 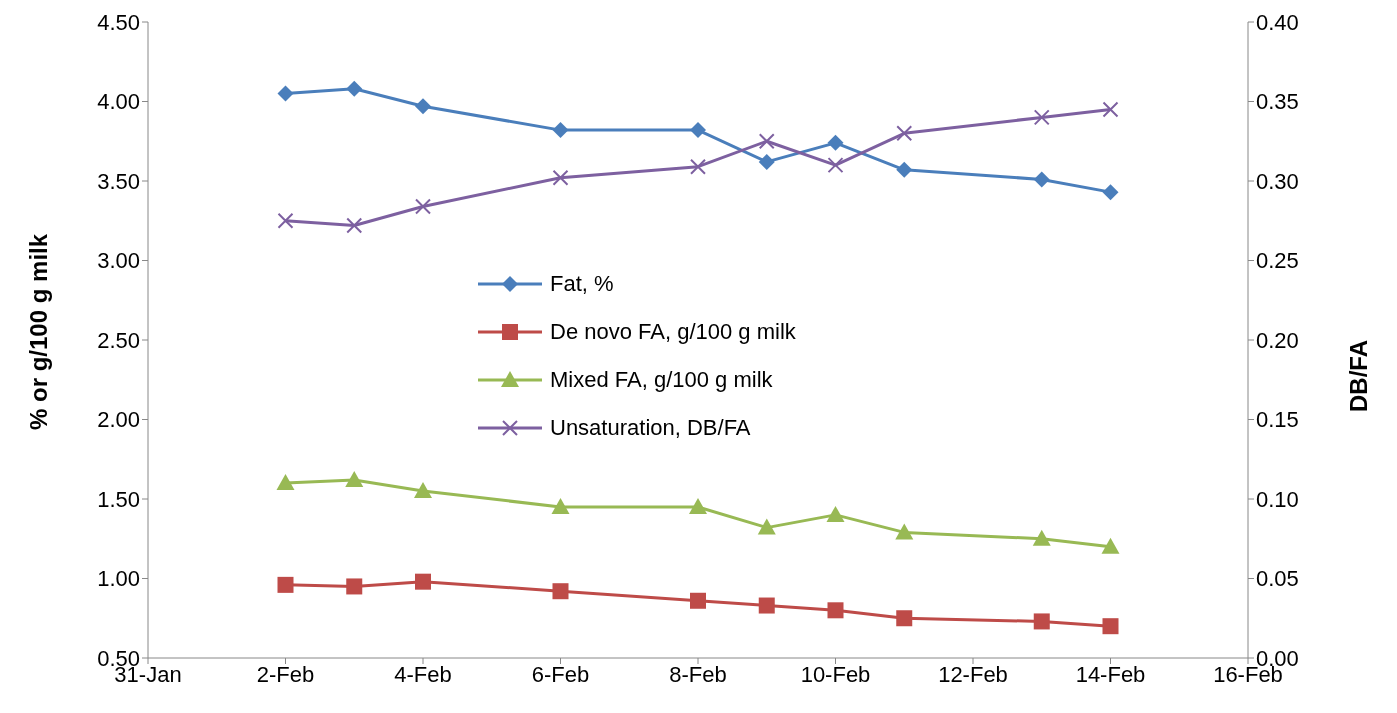 What do you see at coordinates (118, 261) in the screenshot?
I see `y-tick-label: 3.00` at bounding box center [118, 261].